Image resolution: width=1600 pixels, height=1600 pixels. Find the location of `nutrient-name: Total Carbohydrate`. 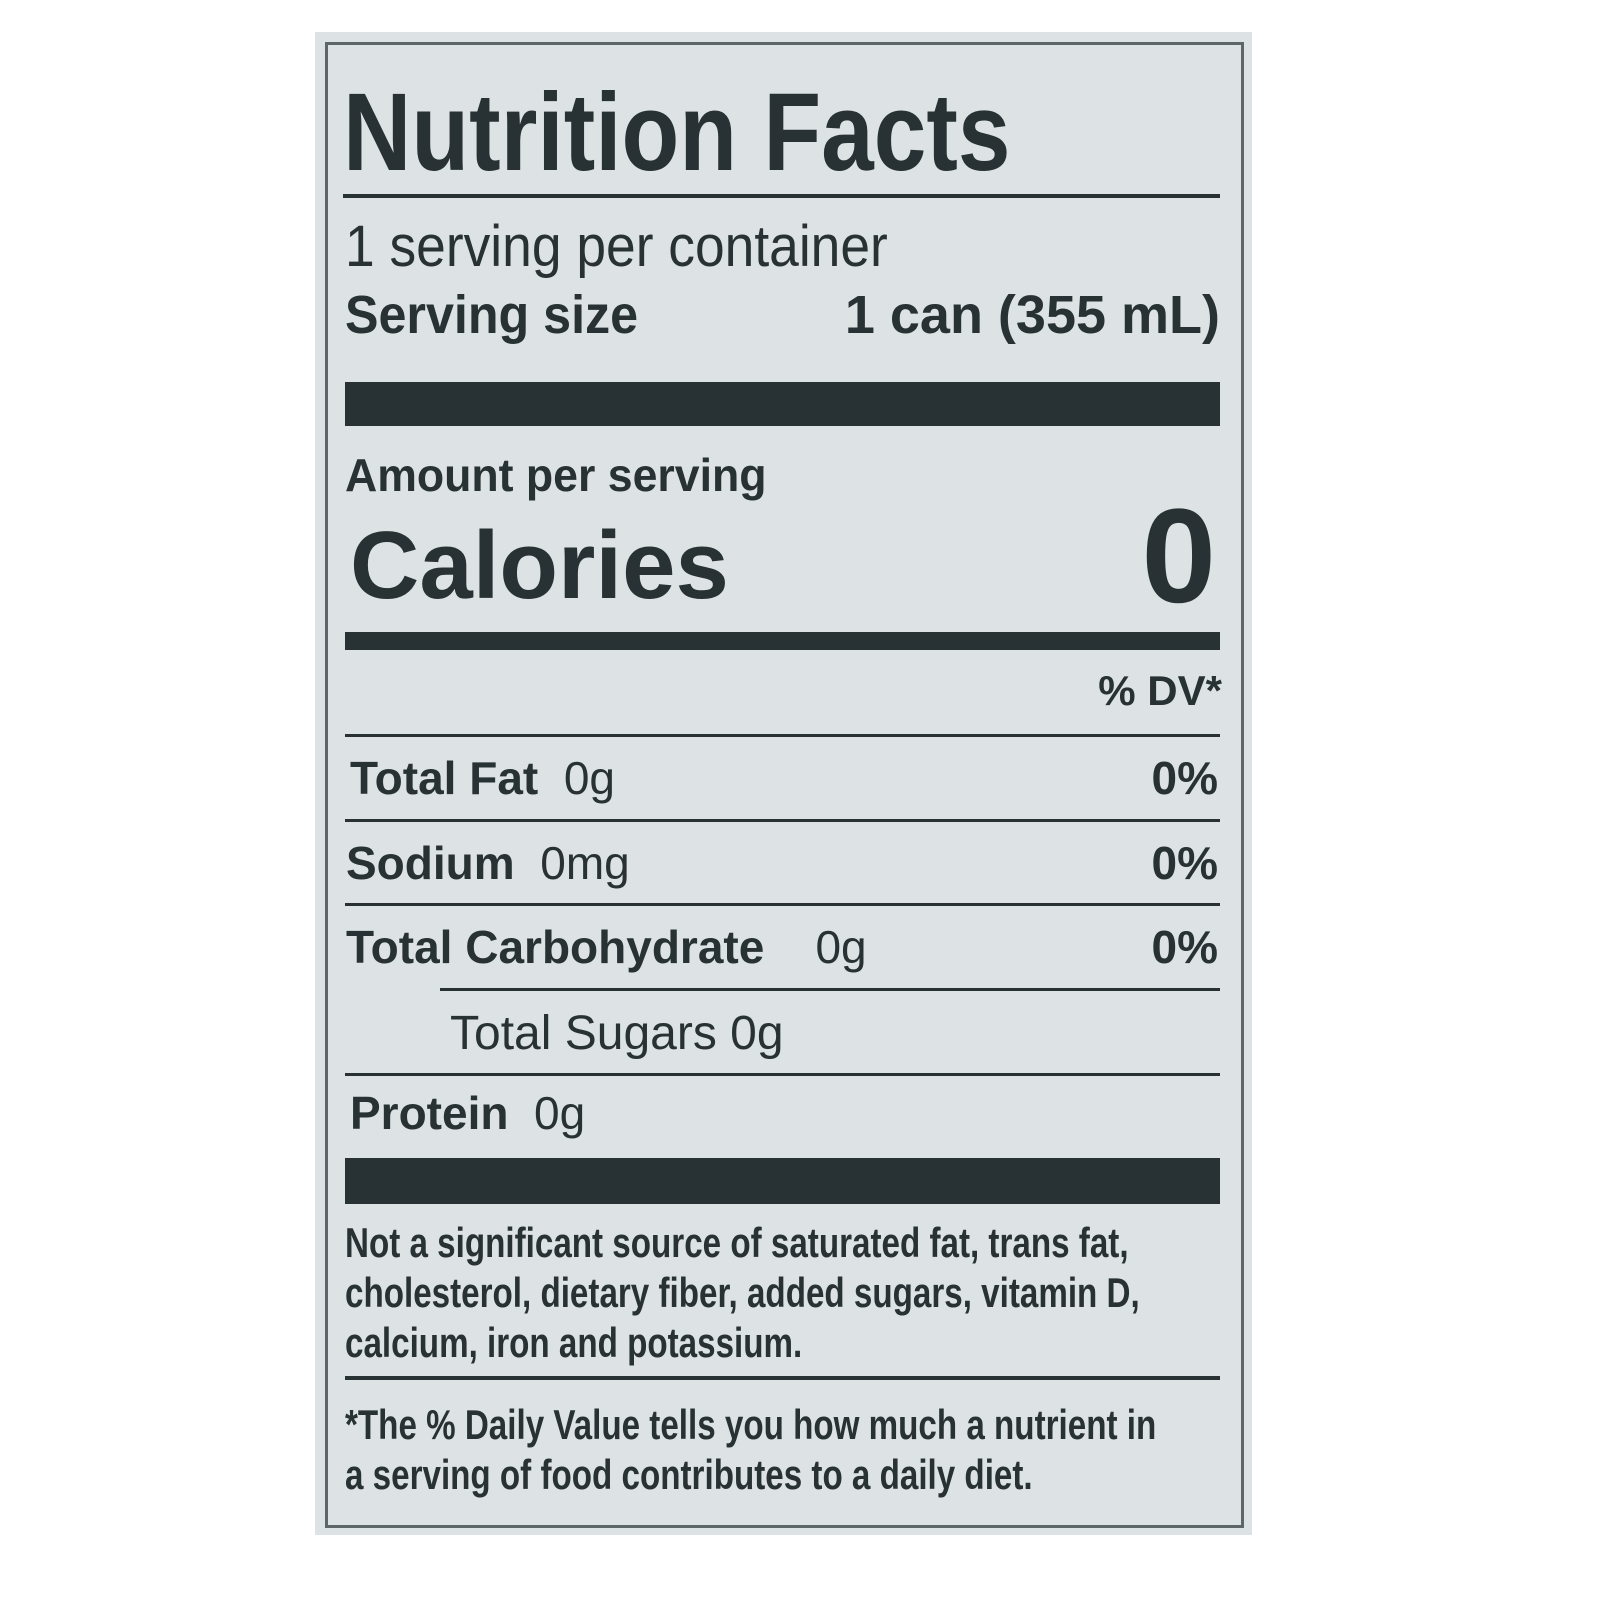

nutrient-name: Total Carbohydrate is located at coordinates (555, 947).